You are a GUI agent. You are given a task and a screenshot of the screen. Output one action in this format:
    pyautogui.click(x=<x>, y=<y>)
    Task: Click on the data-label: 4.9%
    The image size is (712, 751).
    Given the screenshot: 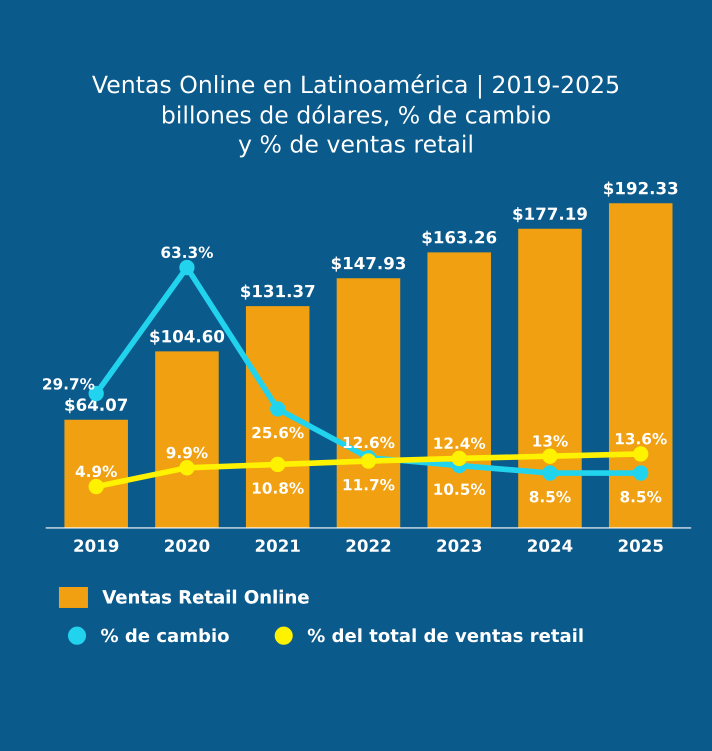 What is the action you would take?
    pyautogui.click(x=96, y=472)
    